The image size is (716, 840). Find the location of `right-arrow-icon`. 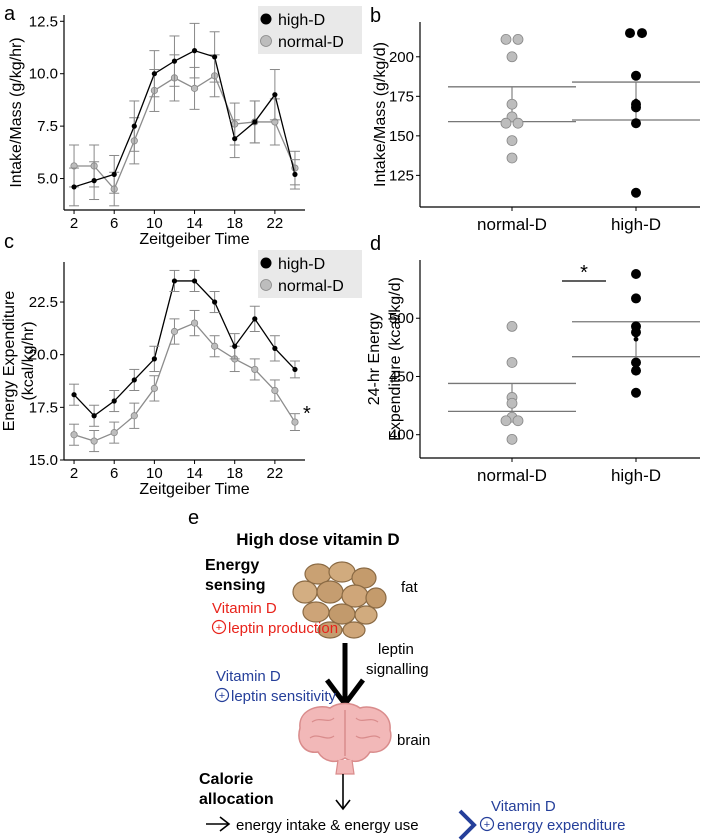

right-arrow-icon is located at coordinates (218, 824).